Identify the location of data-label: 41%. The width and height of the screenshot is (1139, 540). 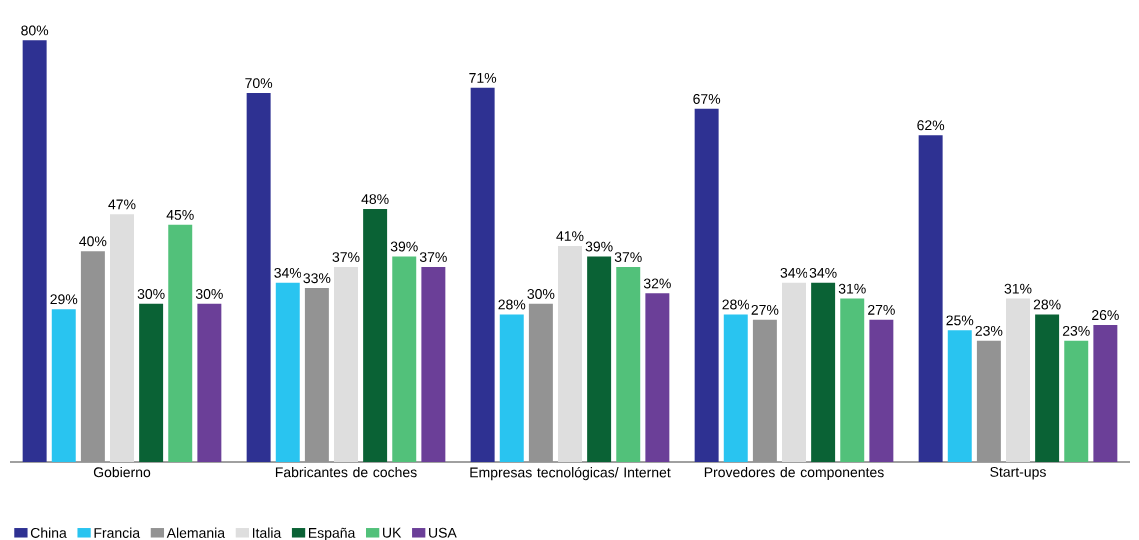
(570, 236).